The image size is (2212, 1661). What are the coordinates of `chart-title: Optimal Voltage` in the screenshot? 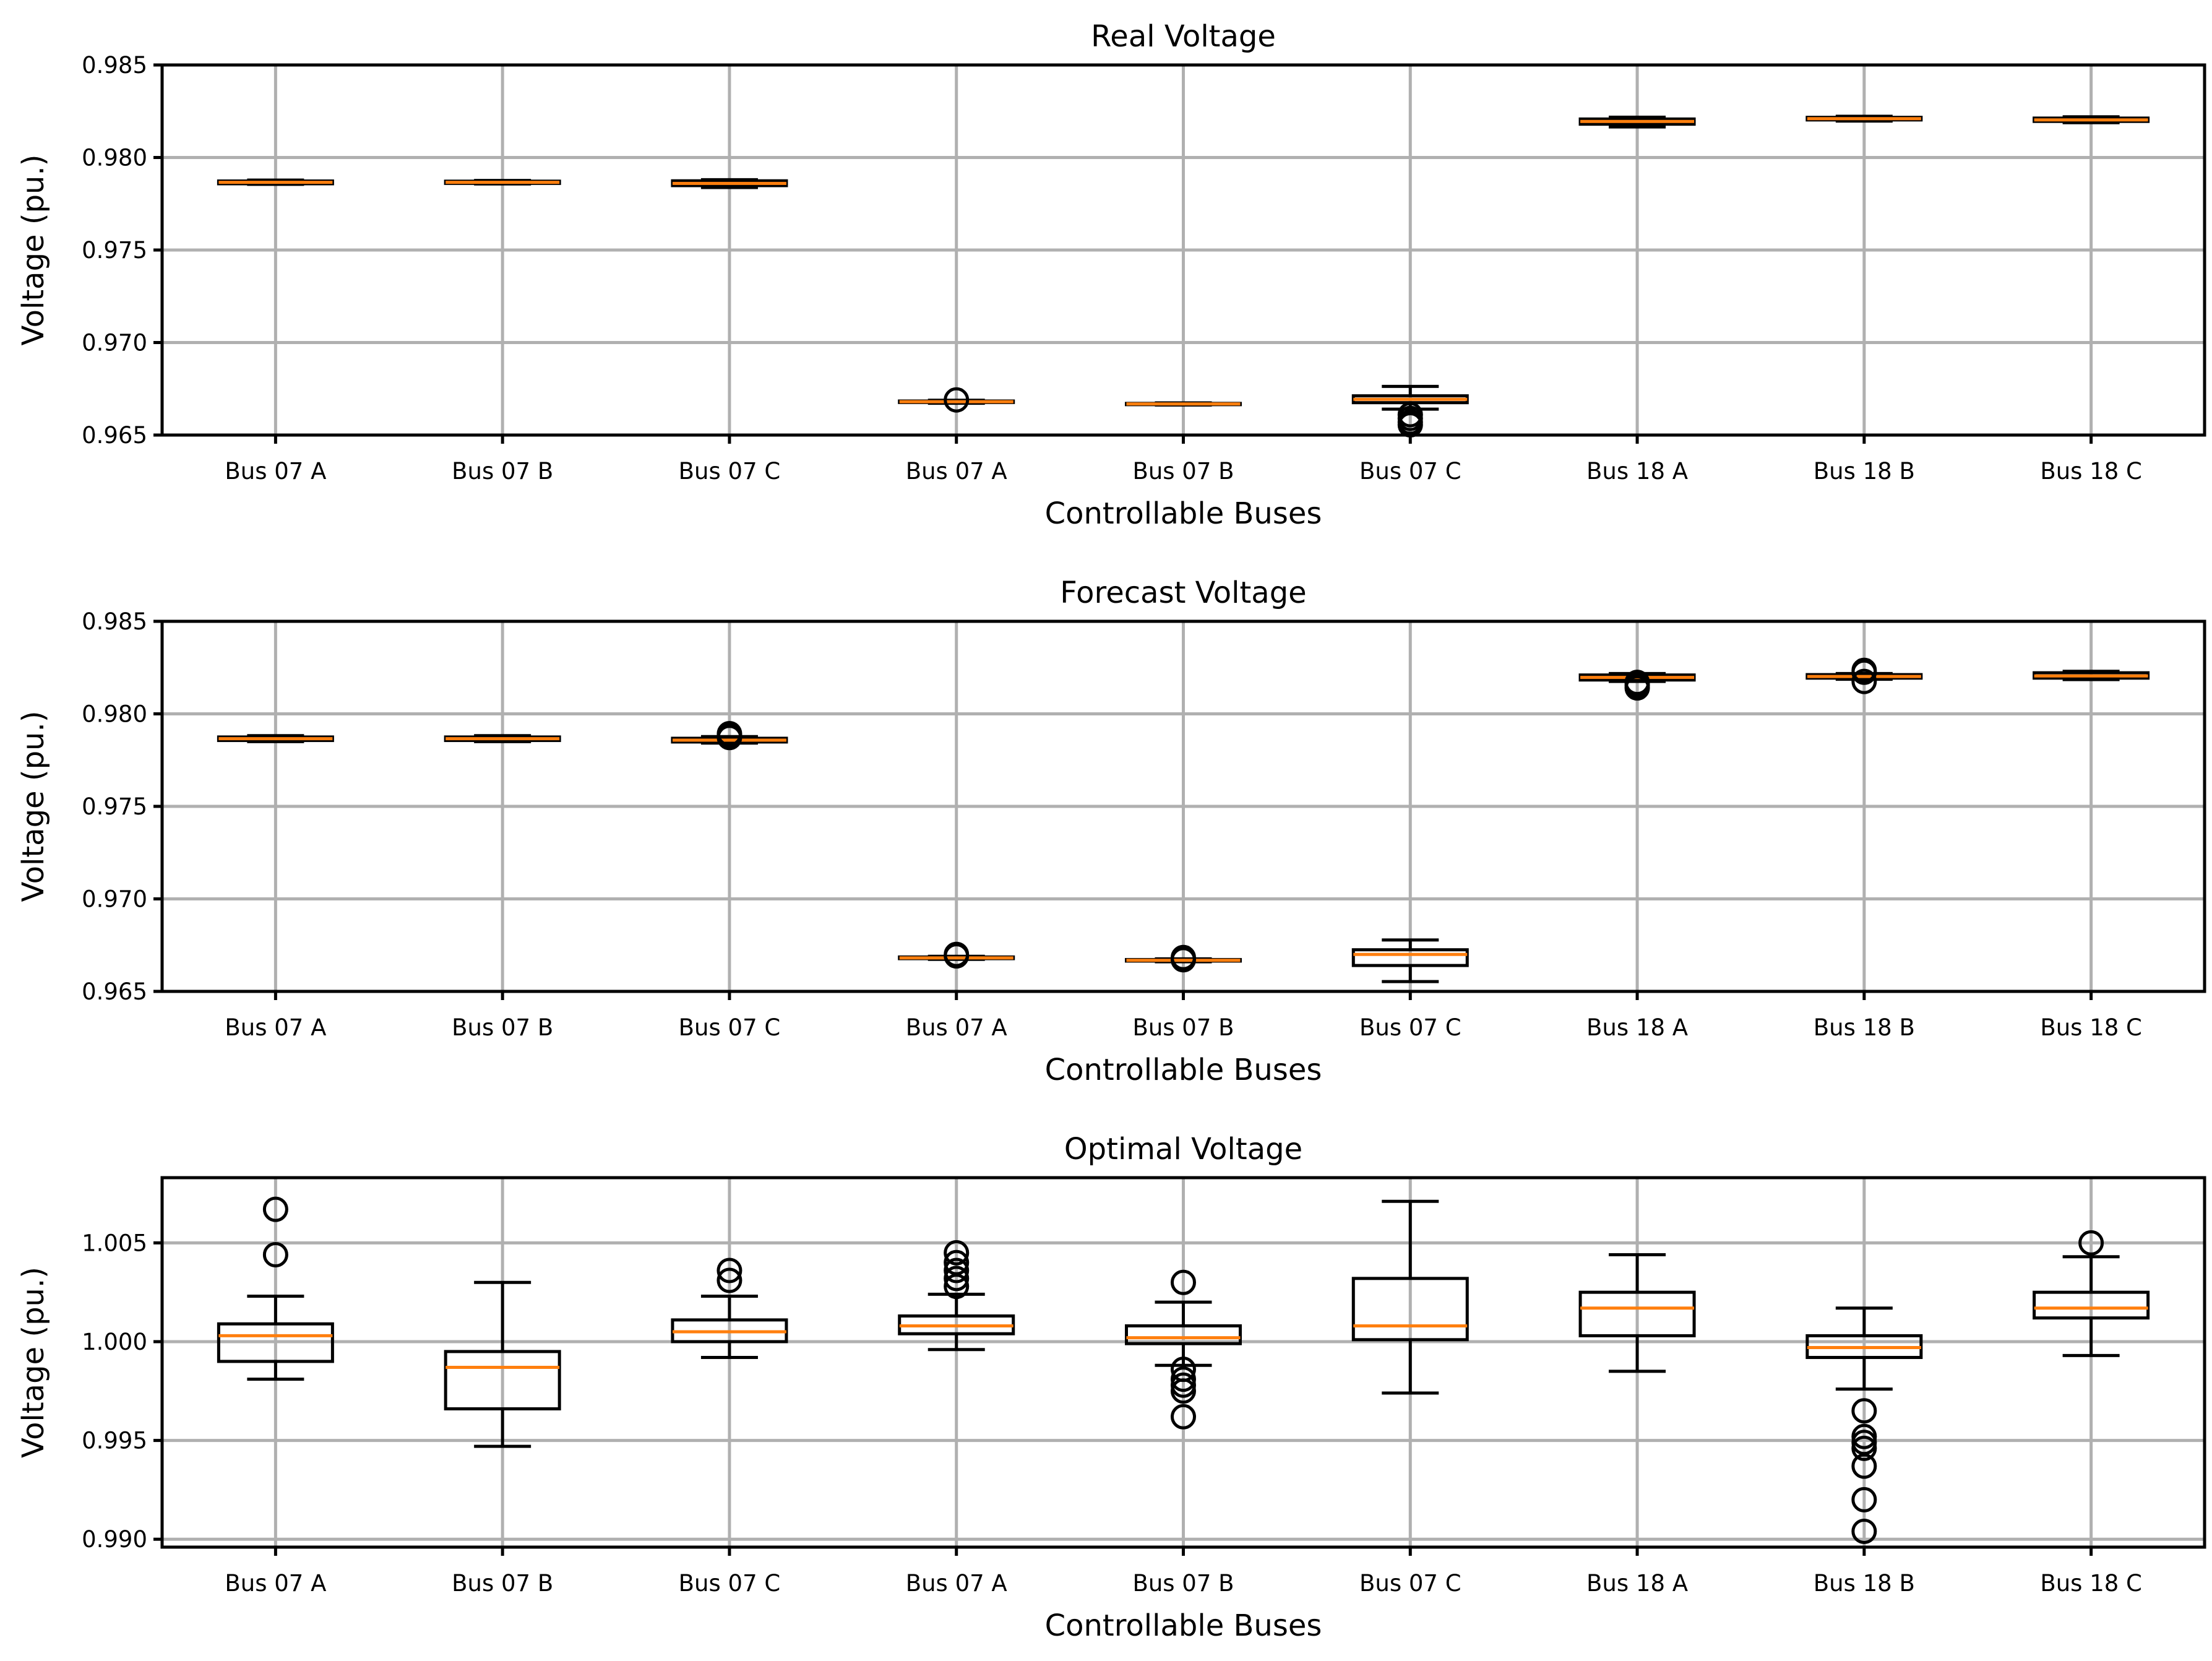 It's located at (1183, 1149).